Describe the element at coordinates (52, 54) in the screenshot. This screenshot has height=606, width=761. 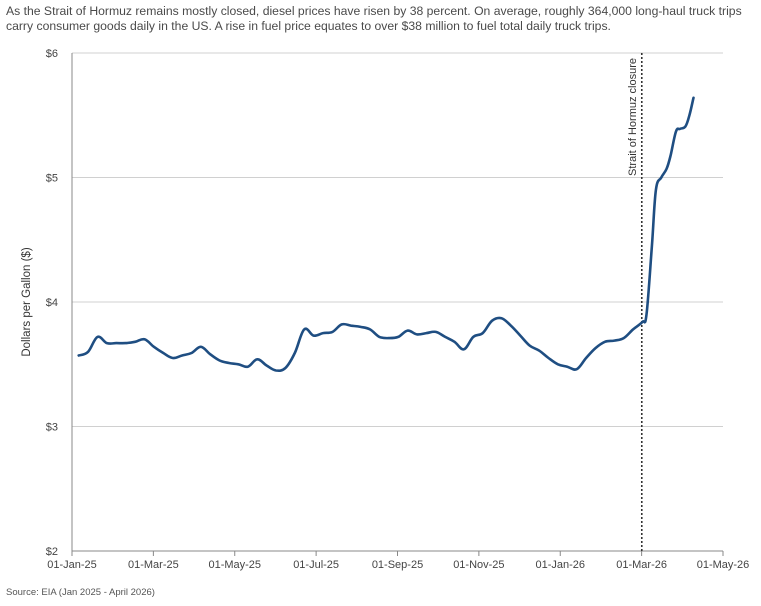
I see `y-tick-label: $6` at that location.